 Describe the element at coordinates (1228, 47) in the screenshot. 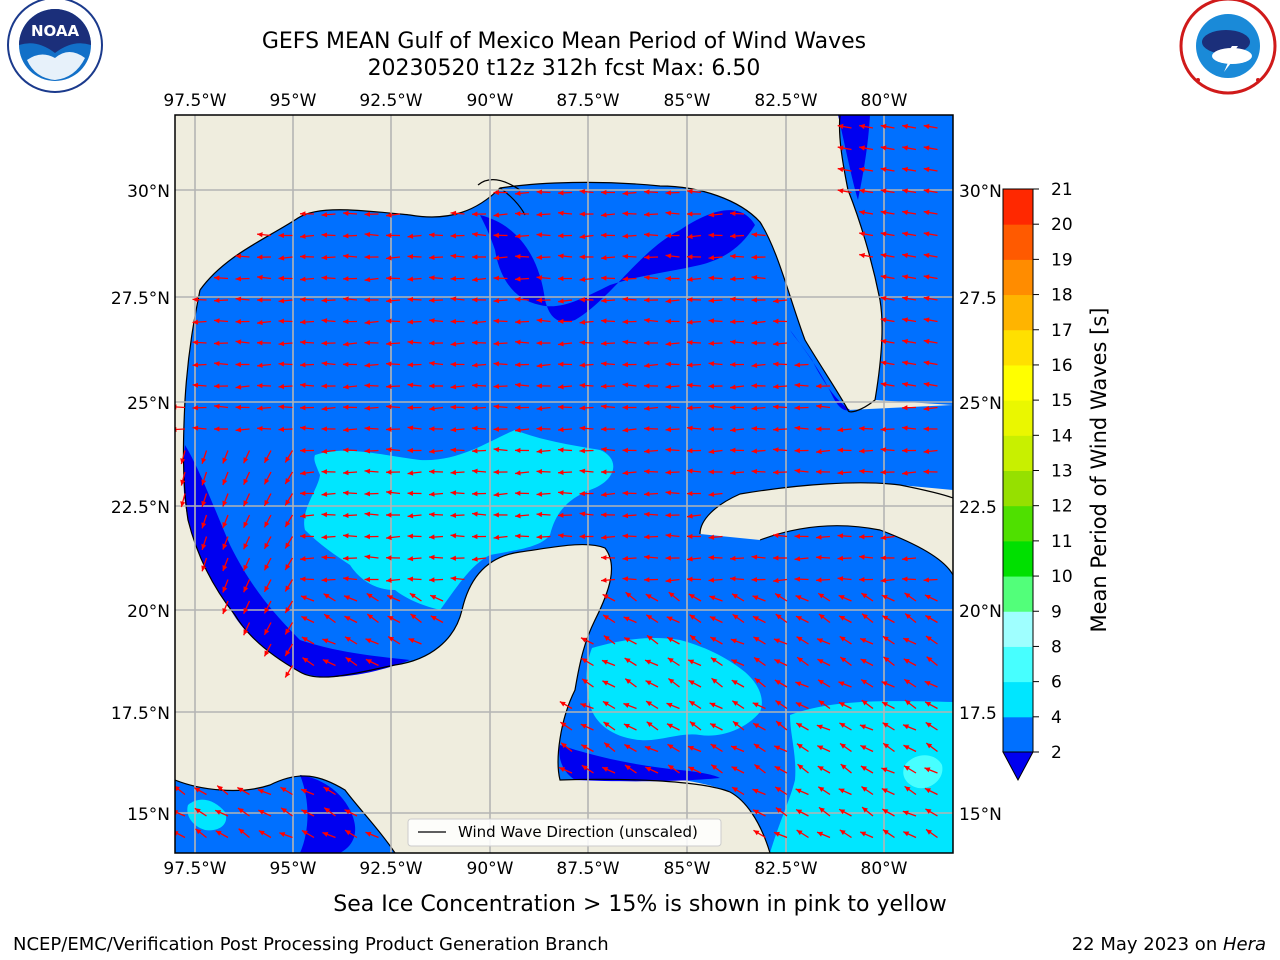

I see `nws-logo` at that location.